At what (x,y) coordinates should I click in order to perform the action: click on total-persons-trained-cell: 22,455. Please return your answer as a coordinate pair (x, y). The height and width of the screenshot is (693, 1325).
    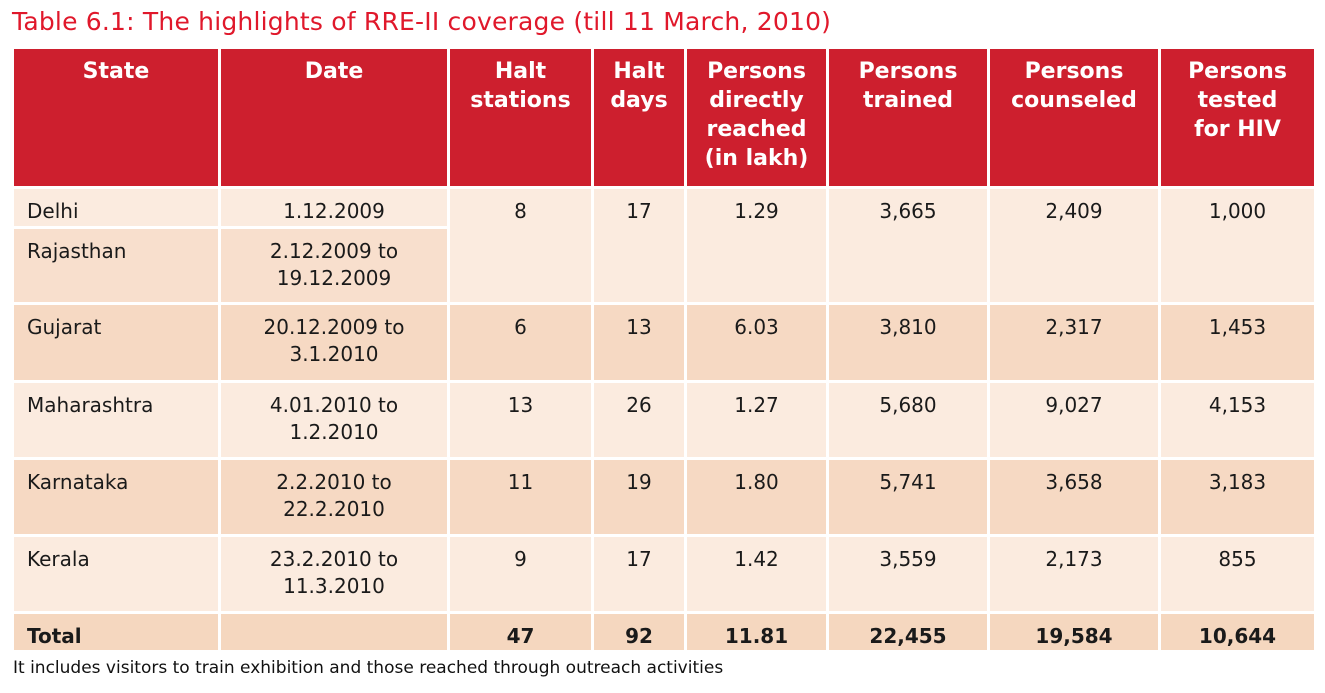
    Looking at the image, I should click on (908, 632).